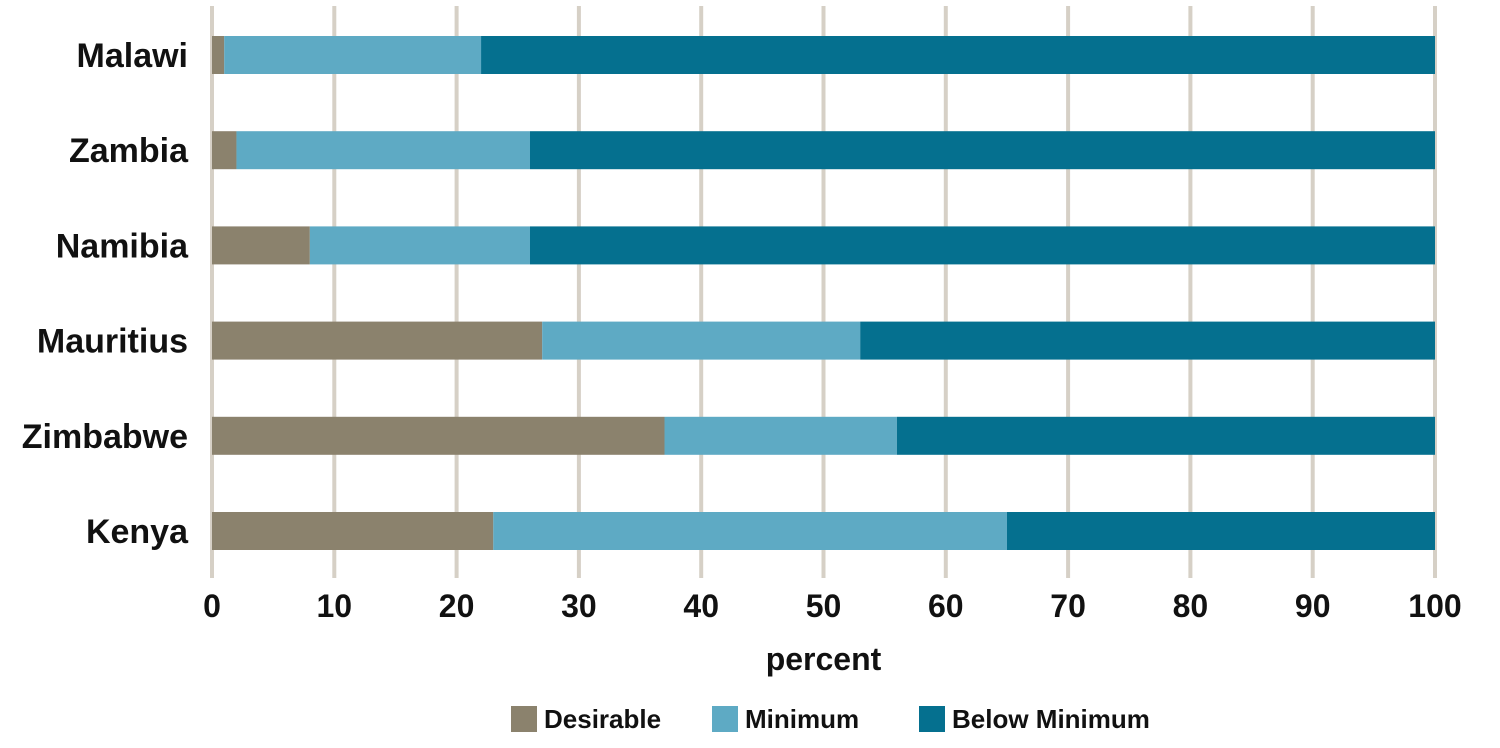  What do you see at coordinates (1068, 606) in the screenshot?
I see `x-tick-label: 70` at bounding box center [1068, 606].